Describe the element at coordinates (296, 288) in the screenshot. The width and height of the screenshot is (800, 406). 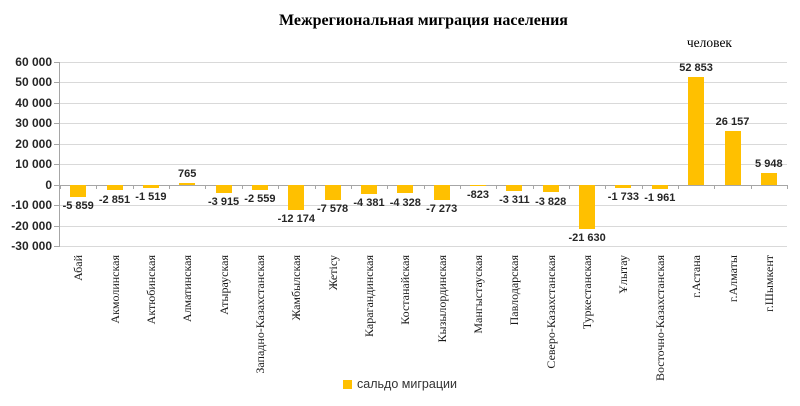
I see `category-label: Жамбылская` at that location.